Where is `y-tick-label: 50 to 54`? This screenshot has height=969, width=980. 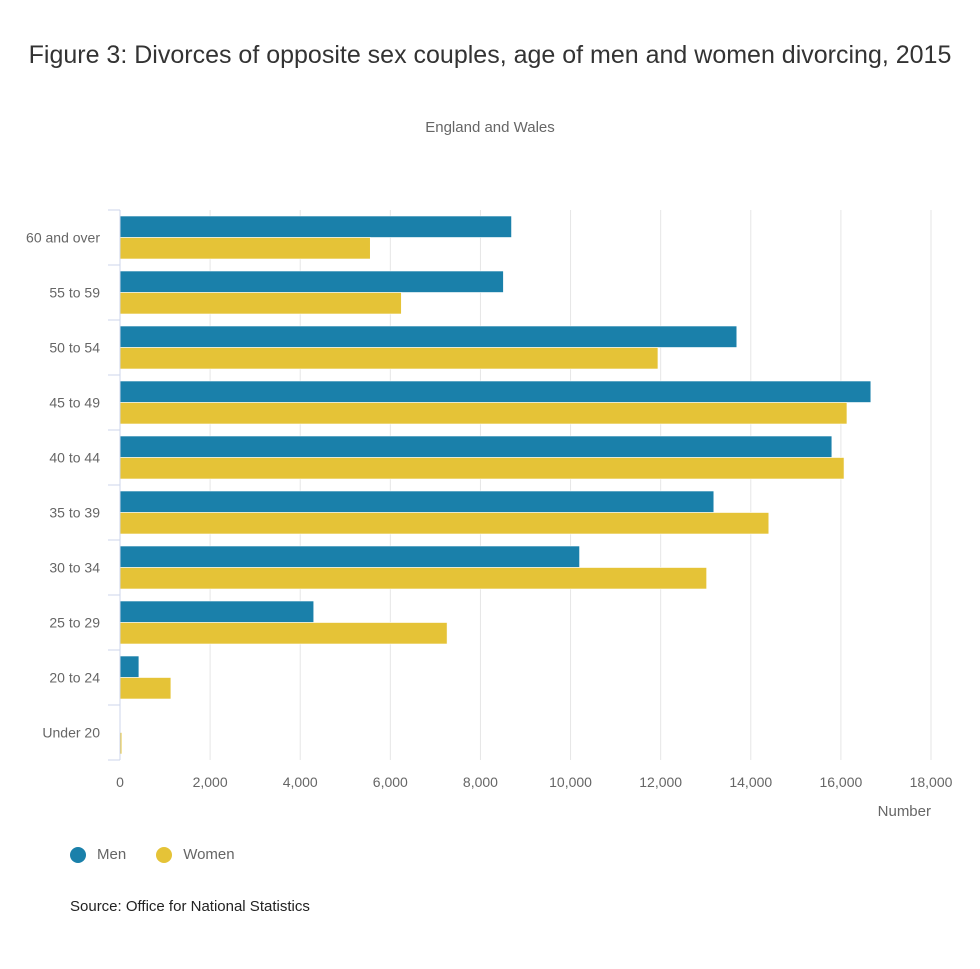 y-tick-label: 50 to 54 is located at coordinates (74, 348).